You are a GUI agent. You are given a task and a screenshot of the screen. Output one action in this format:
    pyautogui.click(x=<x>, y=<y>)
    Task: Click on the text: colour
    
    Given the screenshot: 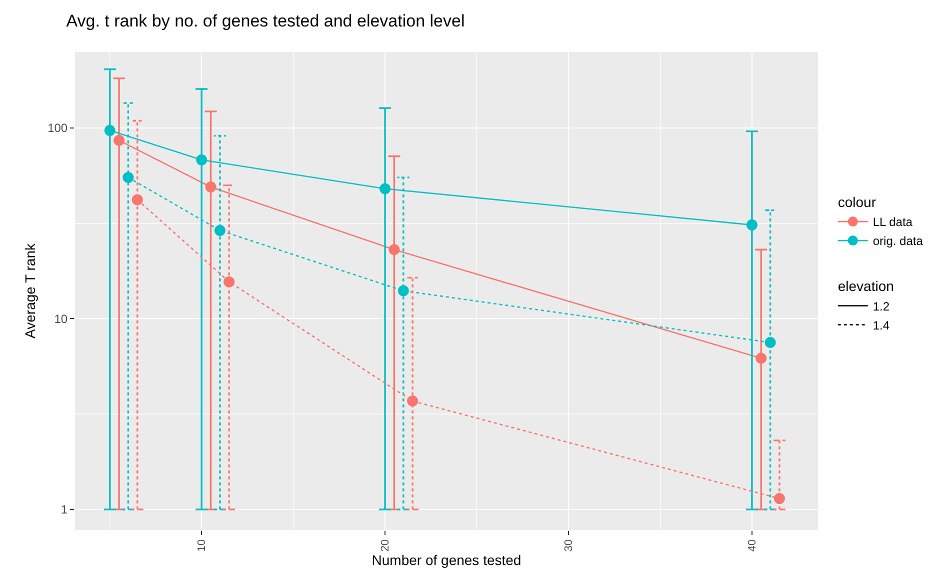 What is the action you would take?
    pyautogui.click(x=857, y=202)
    